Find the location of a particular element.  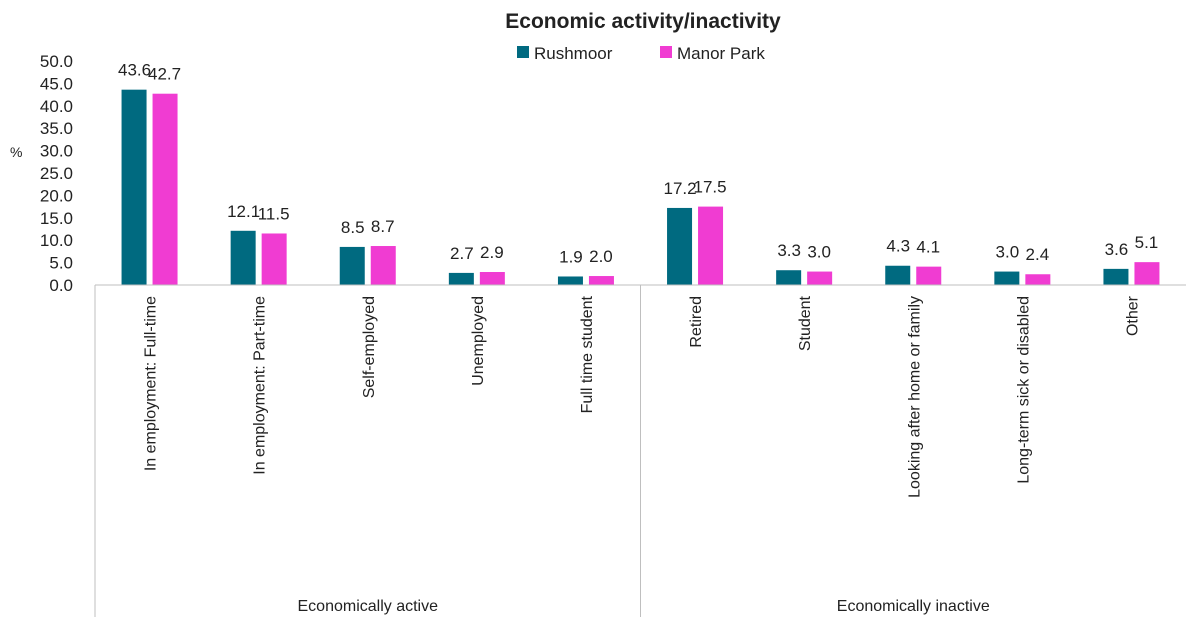

group-label-economically-inactive: Economically inactive is located at coordinates (913, 606).